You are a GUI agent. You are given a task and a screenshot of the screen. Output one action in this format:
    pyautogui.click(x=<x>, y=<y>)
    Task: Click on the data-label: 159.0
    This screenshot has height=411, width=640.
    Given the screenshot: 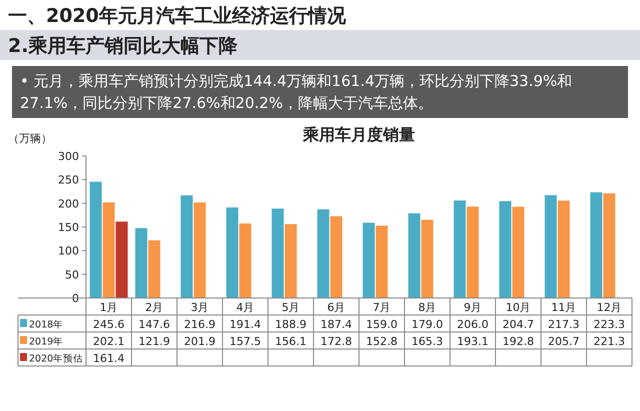 What is the action you would take?
    pyautogui.click(x=382, y=324)
    